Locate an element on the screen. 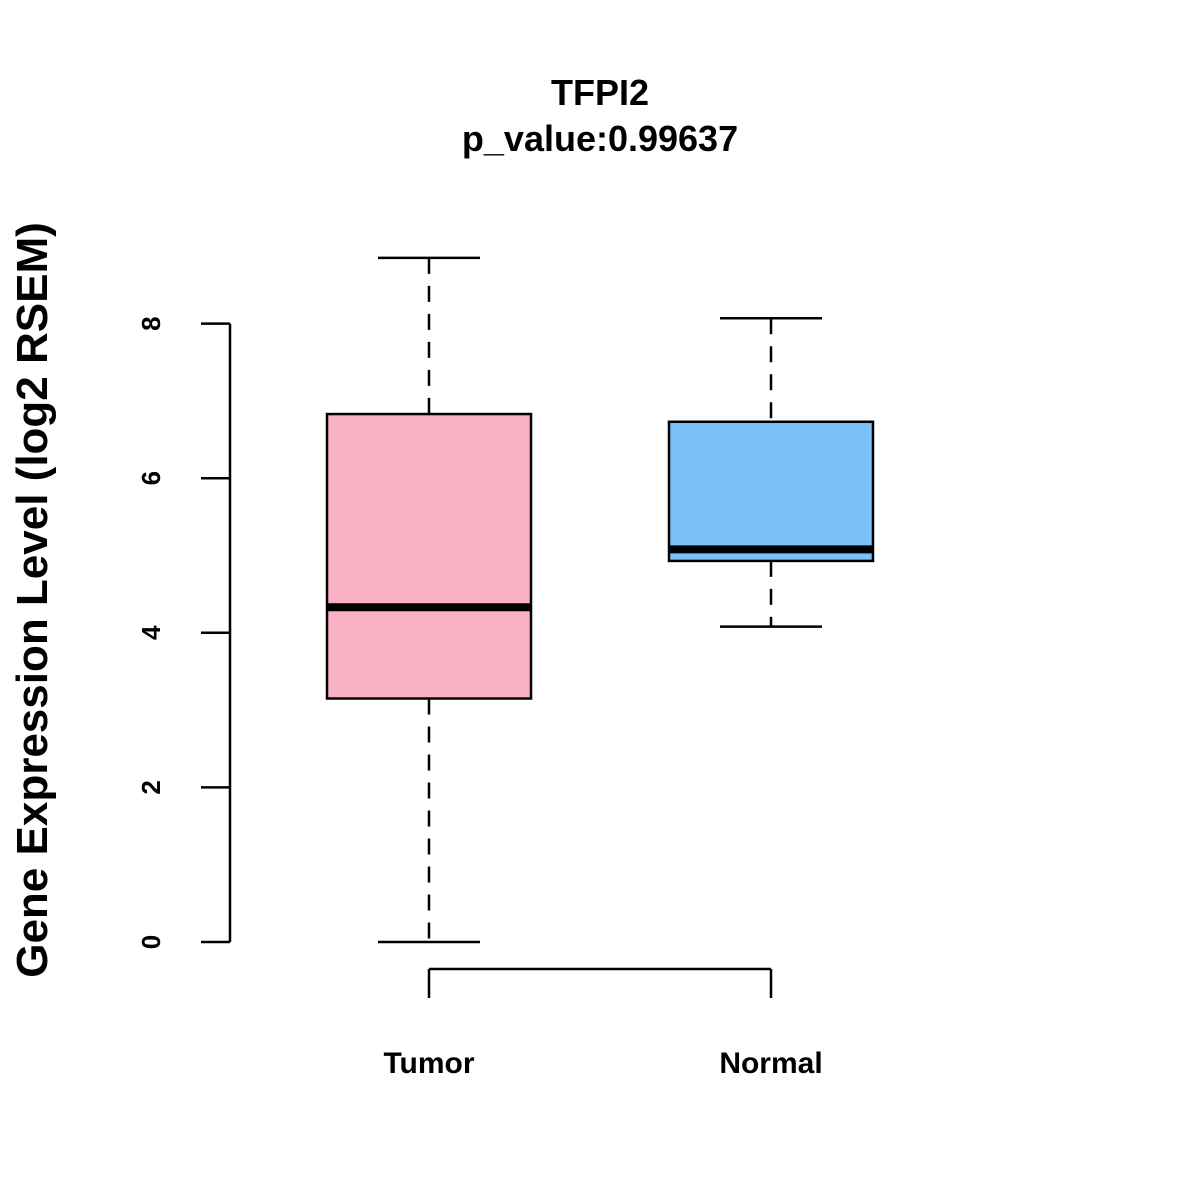 The height and width of the screenshot is (1200, 1200). x-axis: Tumor Normal is located at coordinates (603, 1023).